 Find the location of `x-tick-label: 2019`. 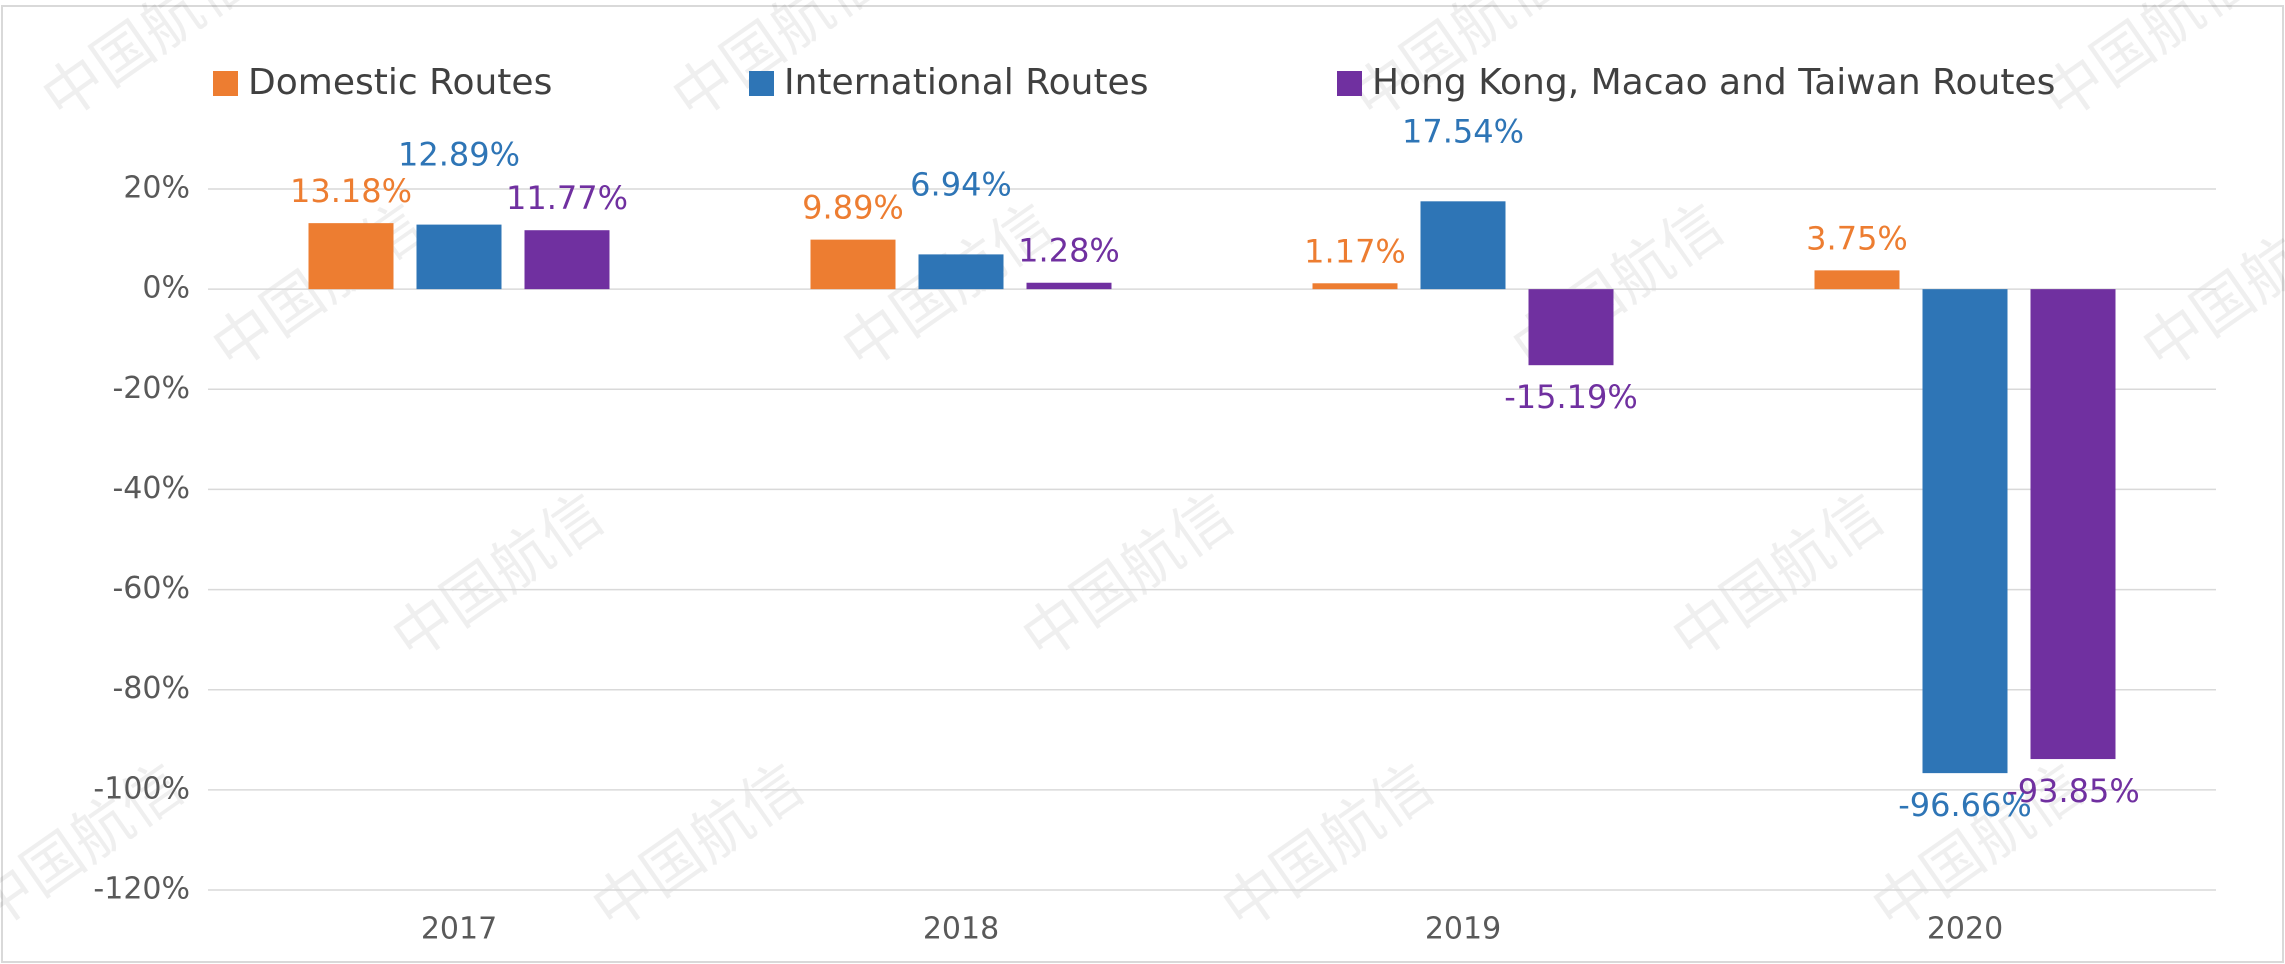

x-tick-label: 2019 is located at coordinates (1463, 929).